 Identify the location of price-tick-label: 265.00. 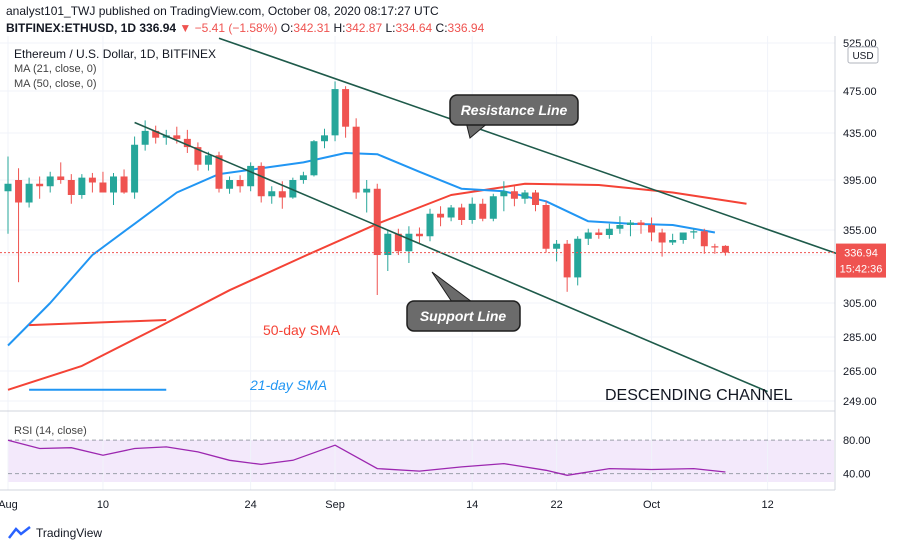
(860, 372).